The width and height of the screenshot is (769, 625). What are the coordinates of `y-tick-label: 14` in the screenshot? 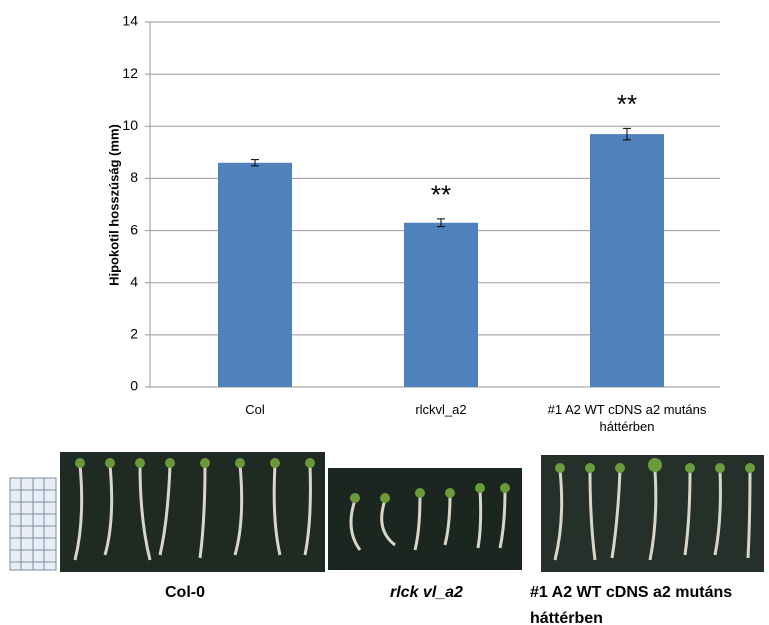 It's located at (130, 21).